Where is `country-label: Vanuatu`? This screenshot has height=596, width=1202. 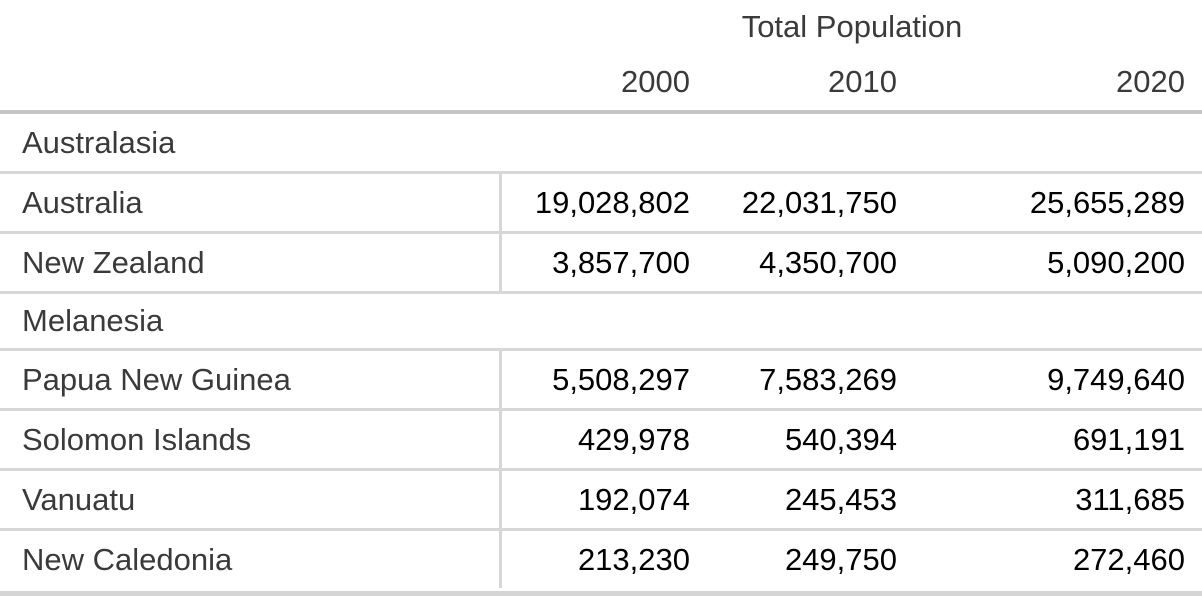
country-label: Vanuatu is located at coordinates (251, 499).